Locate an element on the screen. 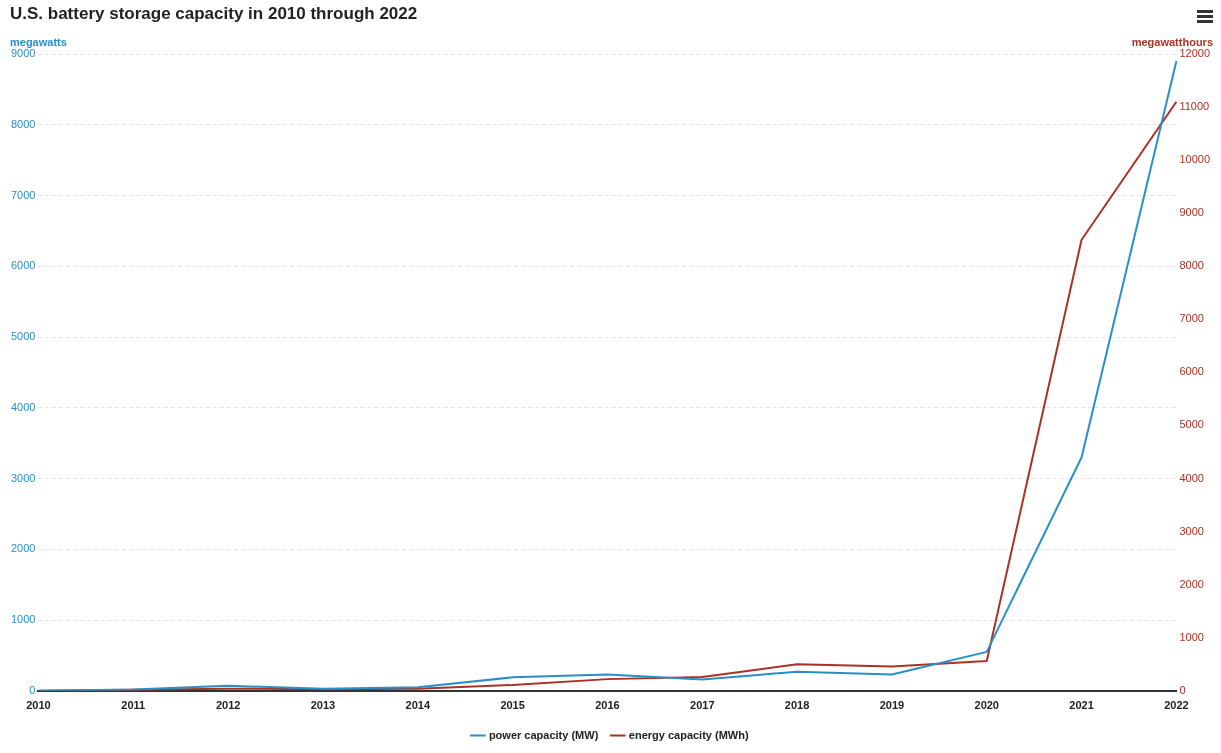 Image resolution: width=1221 pixels, height=753 pixels. y-tick-label: 4000 is located at coordinates (23, 406).